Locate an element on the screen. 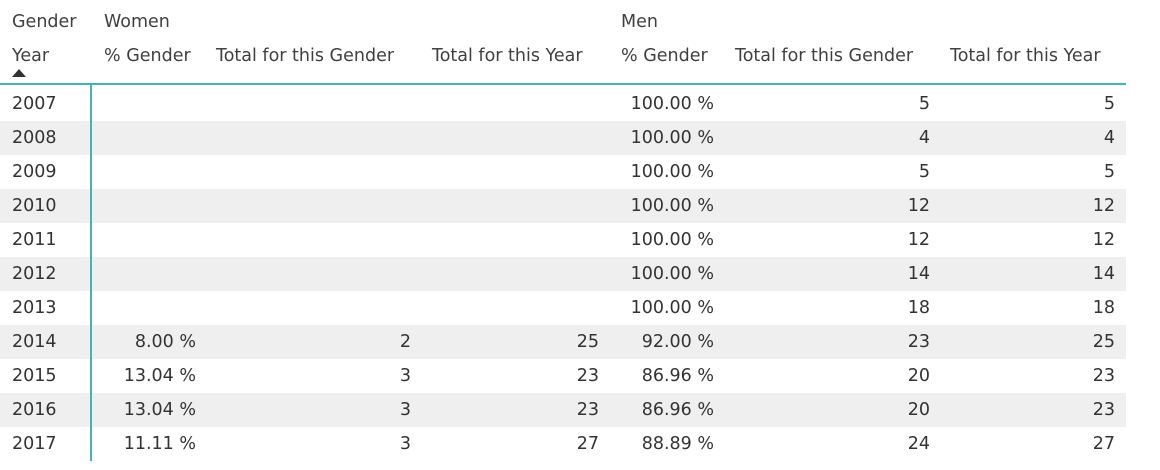  table-row: 2010 100.00 % 12 12 is located at coordinates (563, 206).